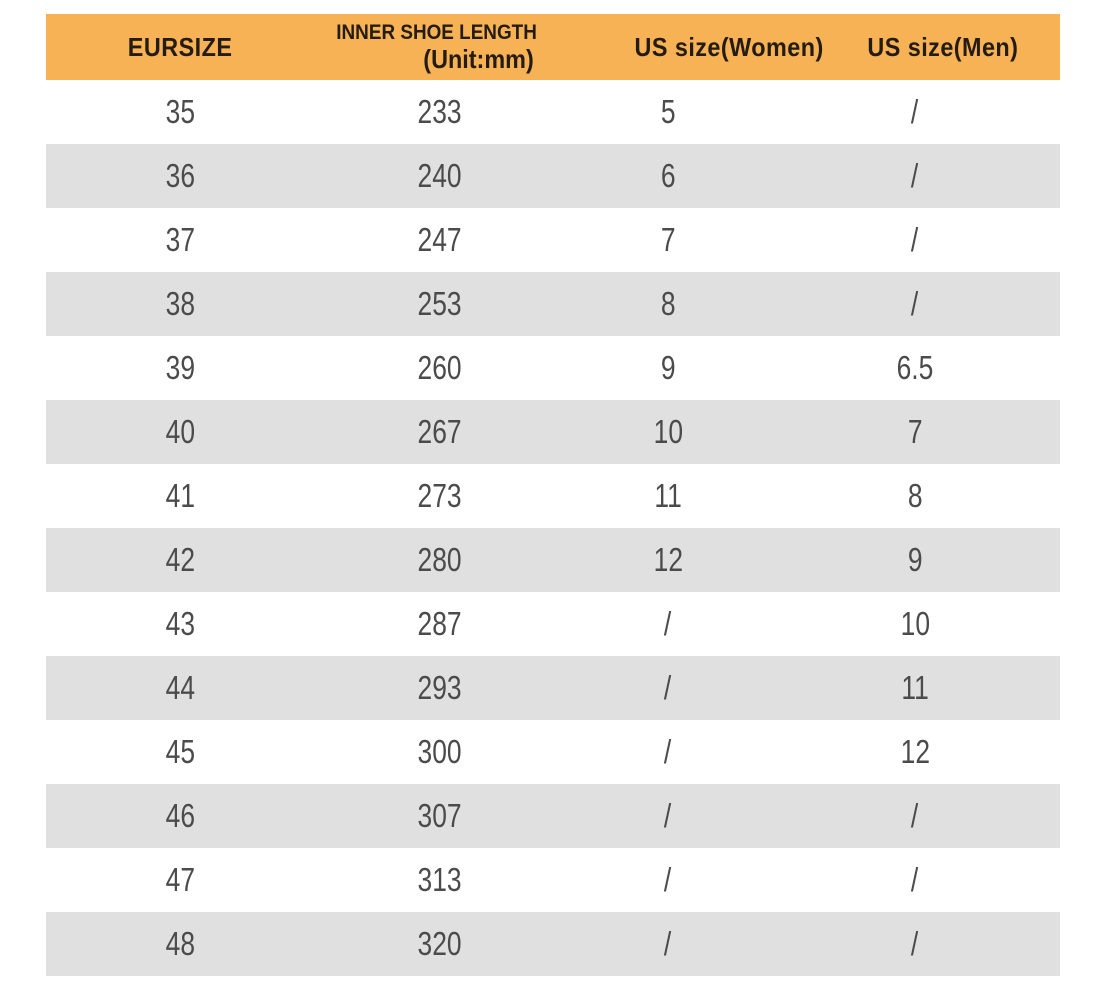 The image size is (1100, 996). I want to click on cell-us-women: 12, so click(696, 560).